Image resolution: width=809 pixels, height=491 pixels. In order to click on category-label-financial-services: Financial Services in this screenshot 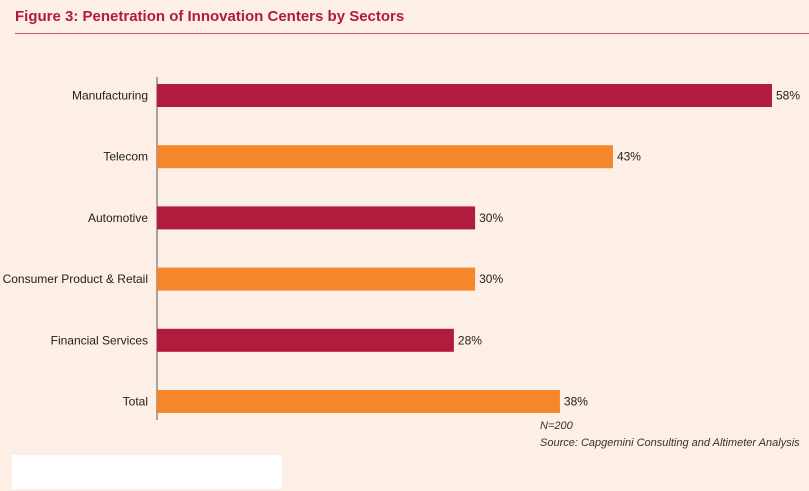, I will do `click(99, 340)`.